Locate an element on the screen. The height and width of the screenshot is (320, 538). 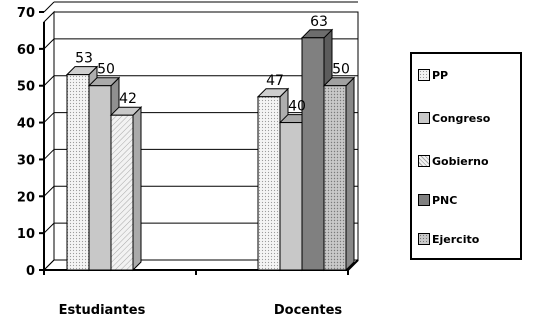
bar-gobierno is located at coordinates (122, 192).